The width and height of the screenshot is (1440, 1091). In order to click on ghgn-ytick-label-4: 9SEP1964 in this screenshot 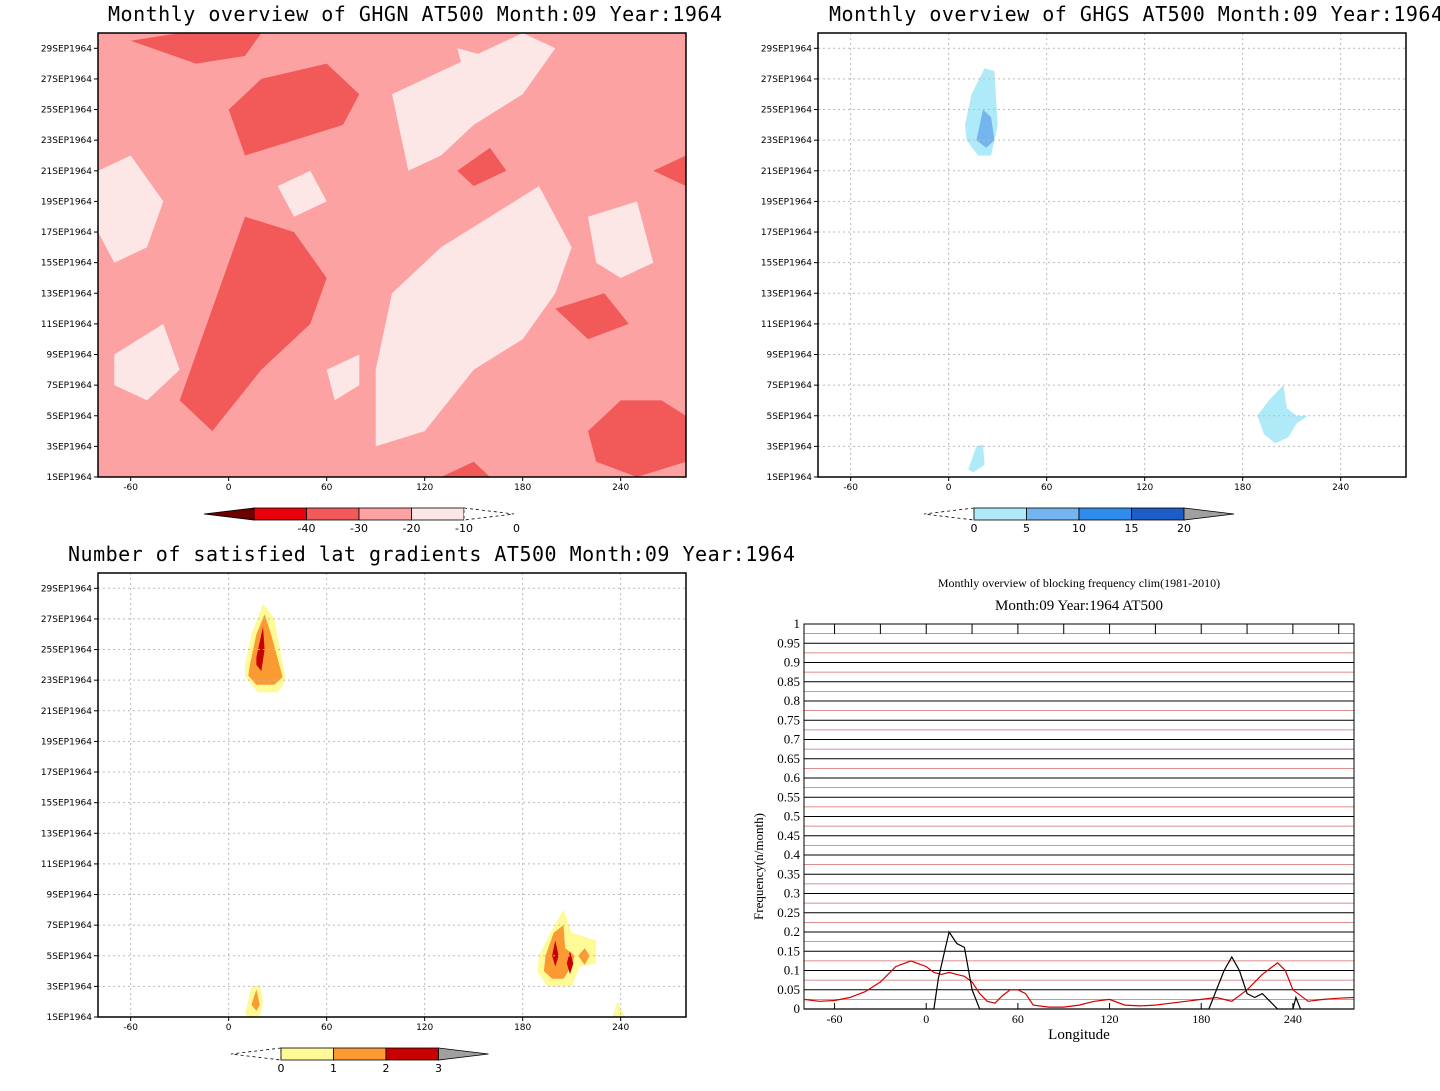, I will do `click(70, 356)`.